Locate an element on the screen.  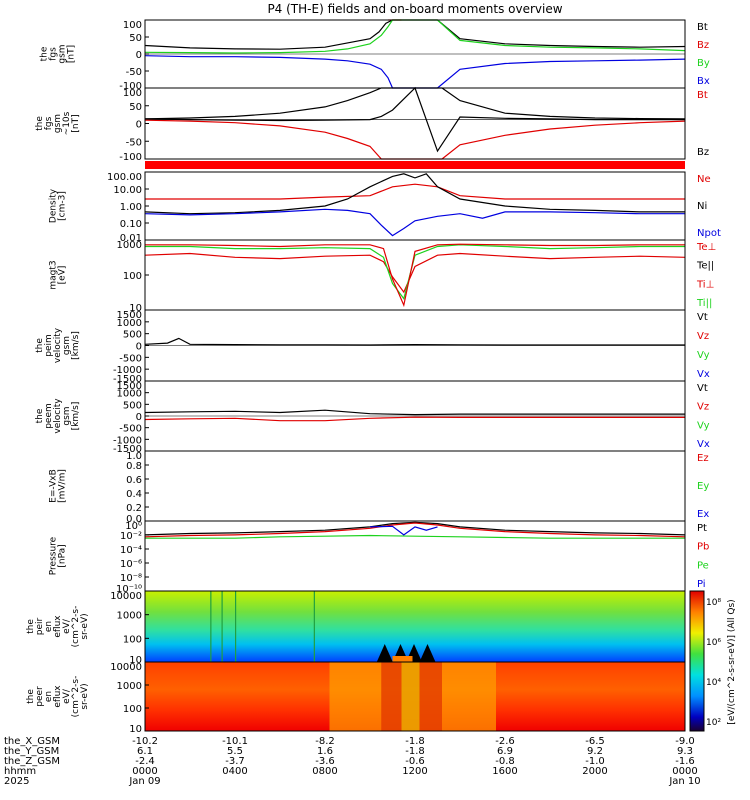
y-axis-label: Pressure [nPa] is located at coordinates (58, 555).